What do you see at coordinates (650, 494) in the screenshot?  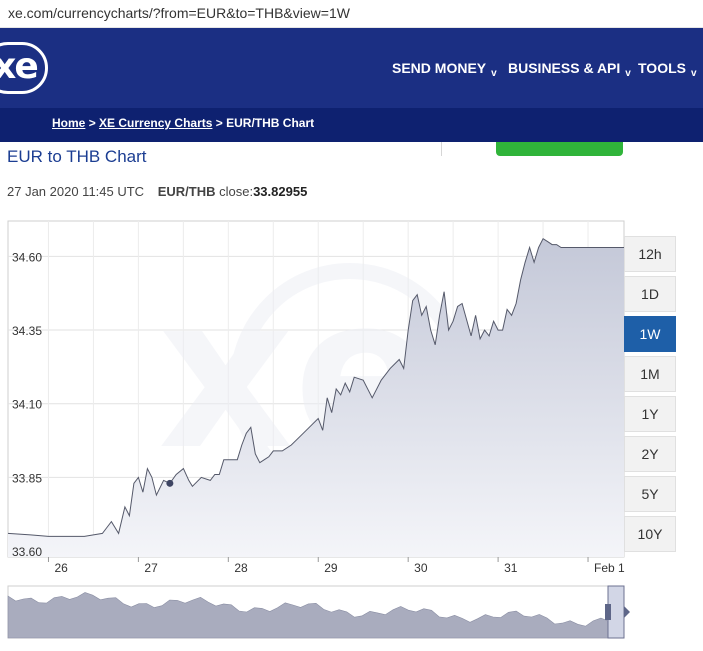 I see `period-button-5y: 5Y` at bounding box center [650, 494].